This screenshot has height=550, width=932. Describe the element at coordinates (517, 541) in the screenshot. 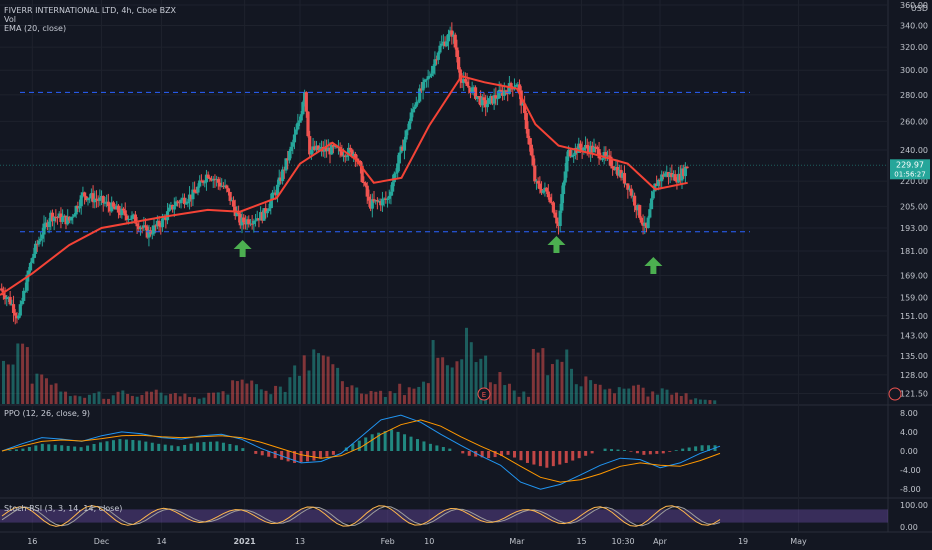

I see `time-tick-label: Mar` at that location.